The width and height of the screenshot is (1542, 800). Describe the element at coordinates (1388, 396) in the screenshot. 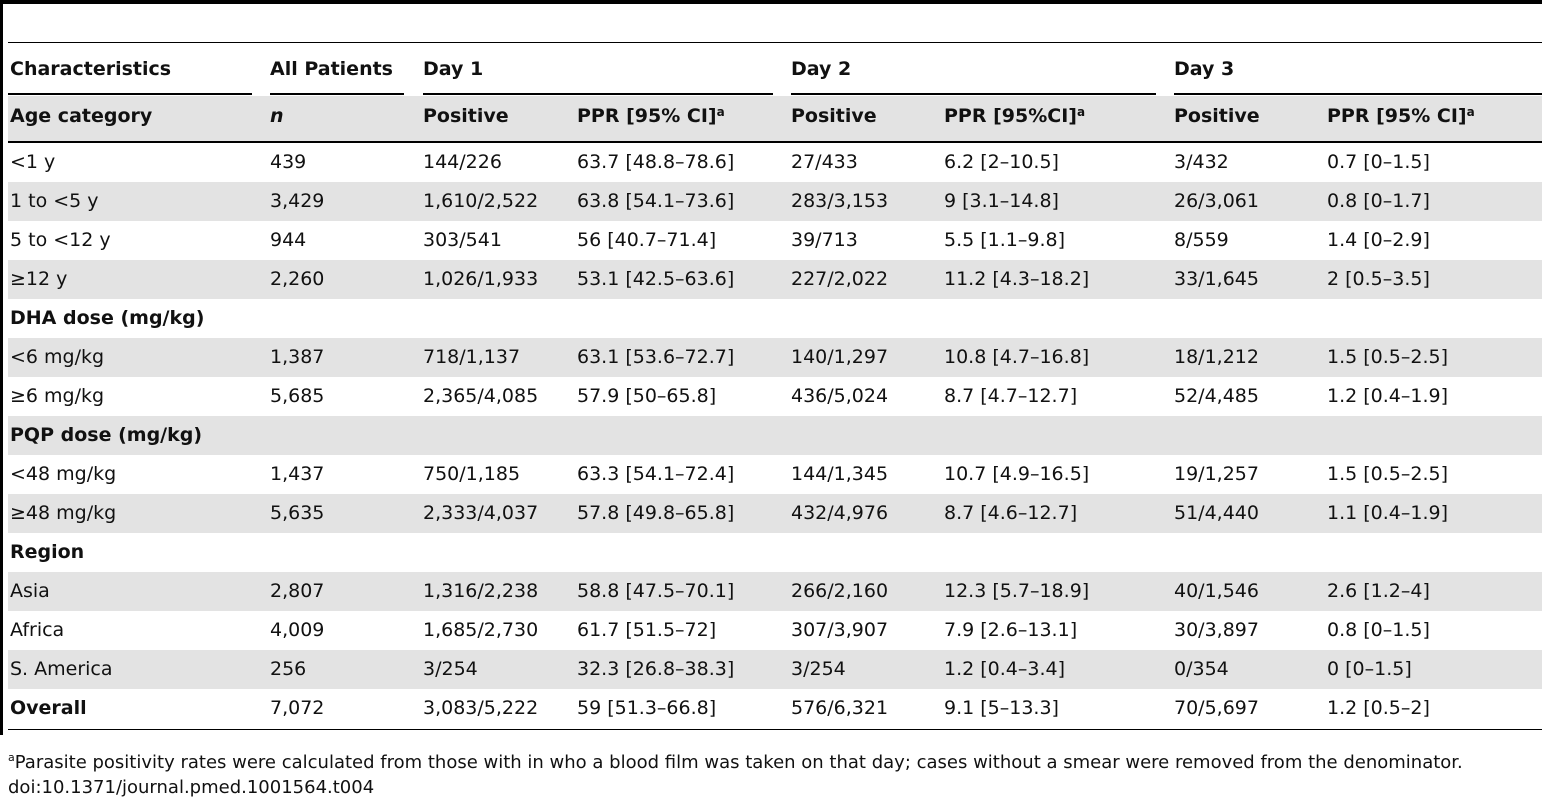

I see `table-cell: 1.2 [0.4–1.9]` at that location.